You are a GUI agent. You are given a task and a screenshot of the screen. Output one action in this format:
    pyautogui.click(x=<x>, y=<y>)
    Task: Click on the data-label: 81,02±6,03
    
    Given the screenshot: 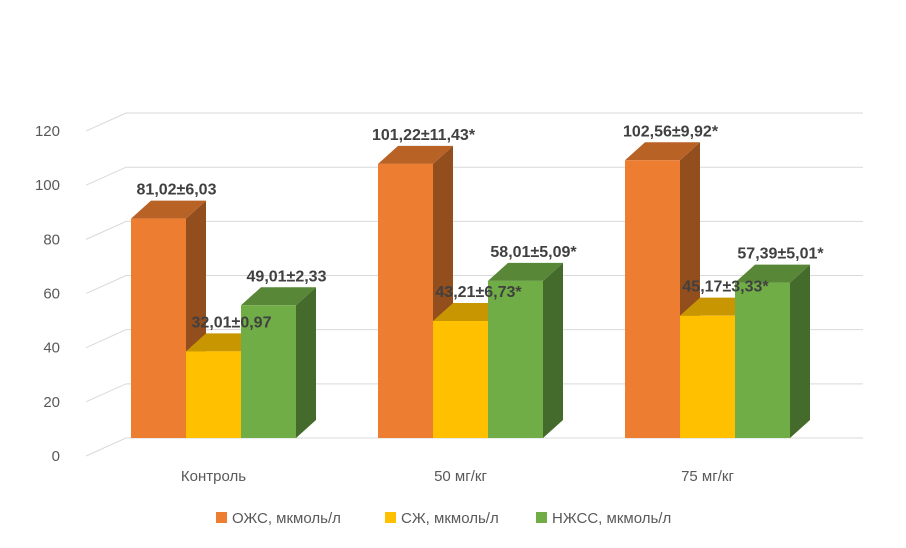 What is the action you would take?
    pyautogui.click(x=177, y=190)
    